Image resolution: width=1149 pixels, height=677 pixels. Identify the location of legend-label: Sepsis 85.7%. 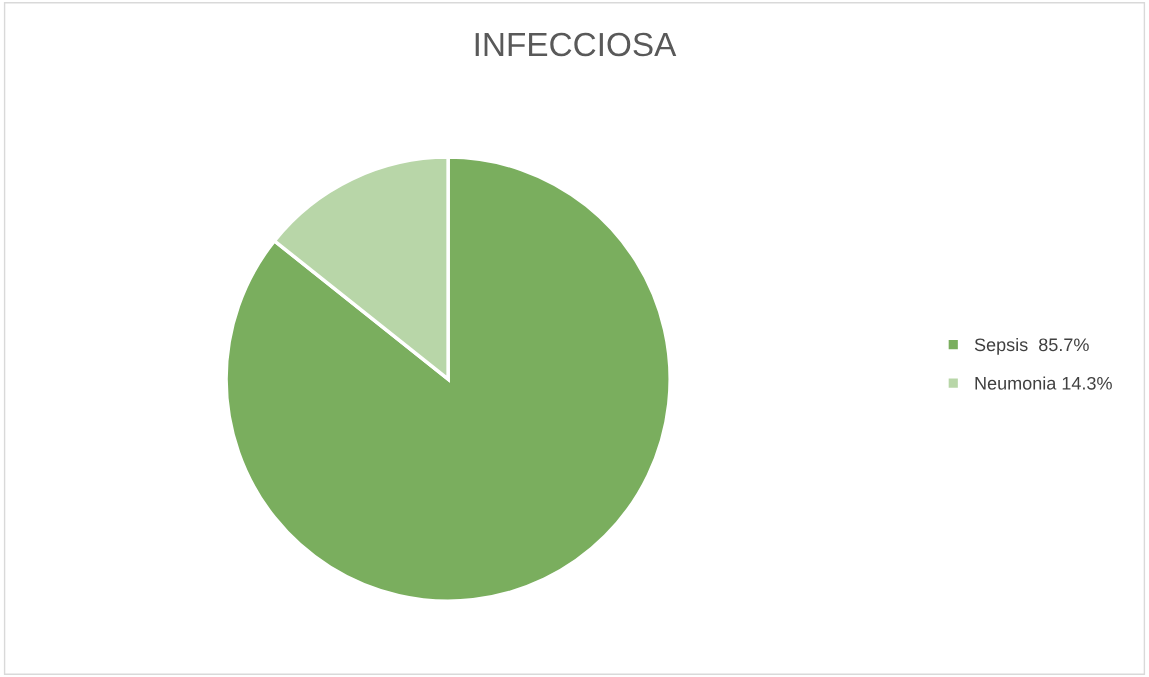
(1031, 346).